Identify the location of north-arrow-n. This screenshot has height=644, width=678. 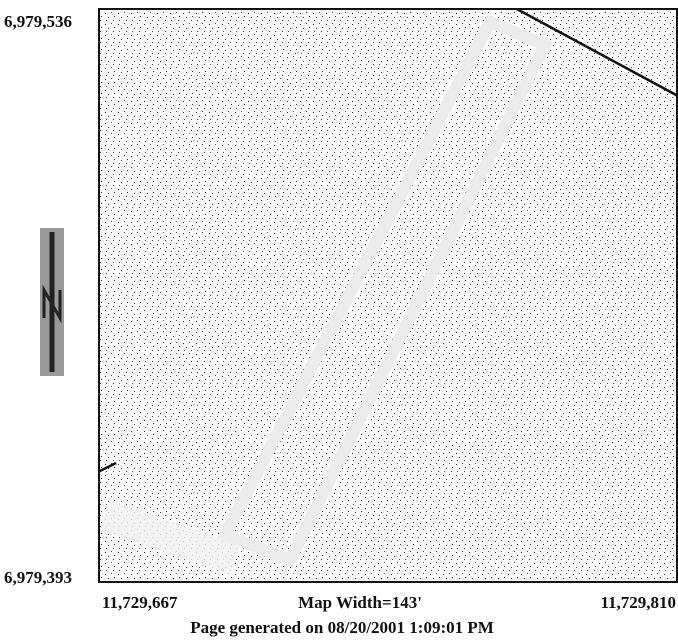
(52, 304).